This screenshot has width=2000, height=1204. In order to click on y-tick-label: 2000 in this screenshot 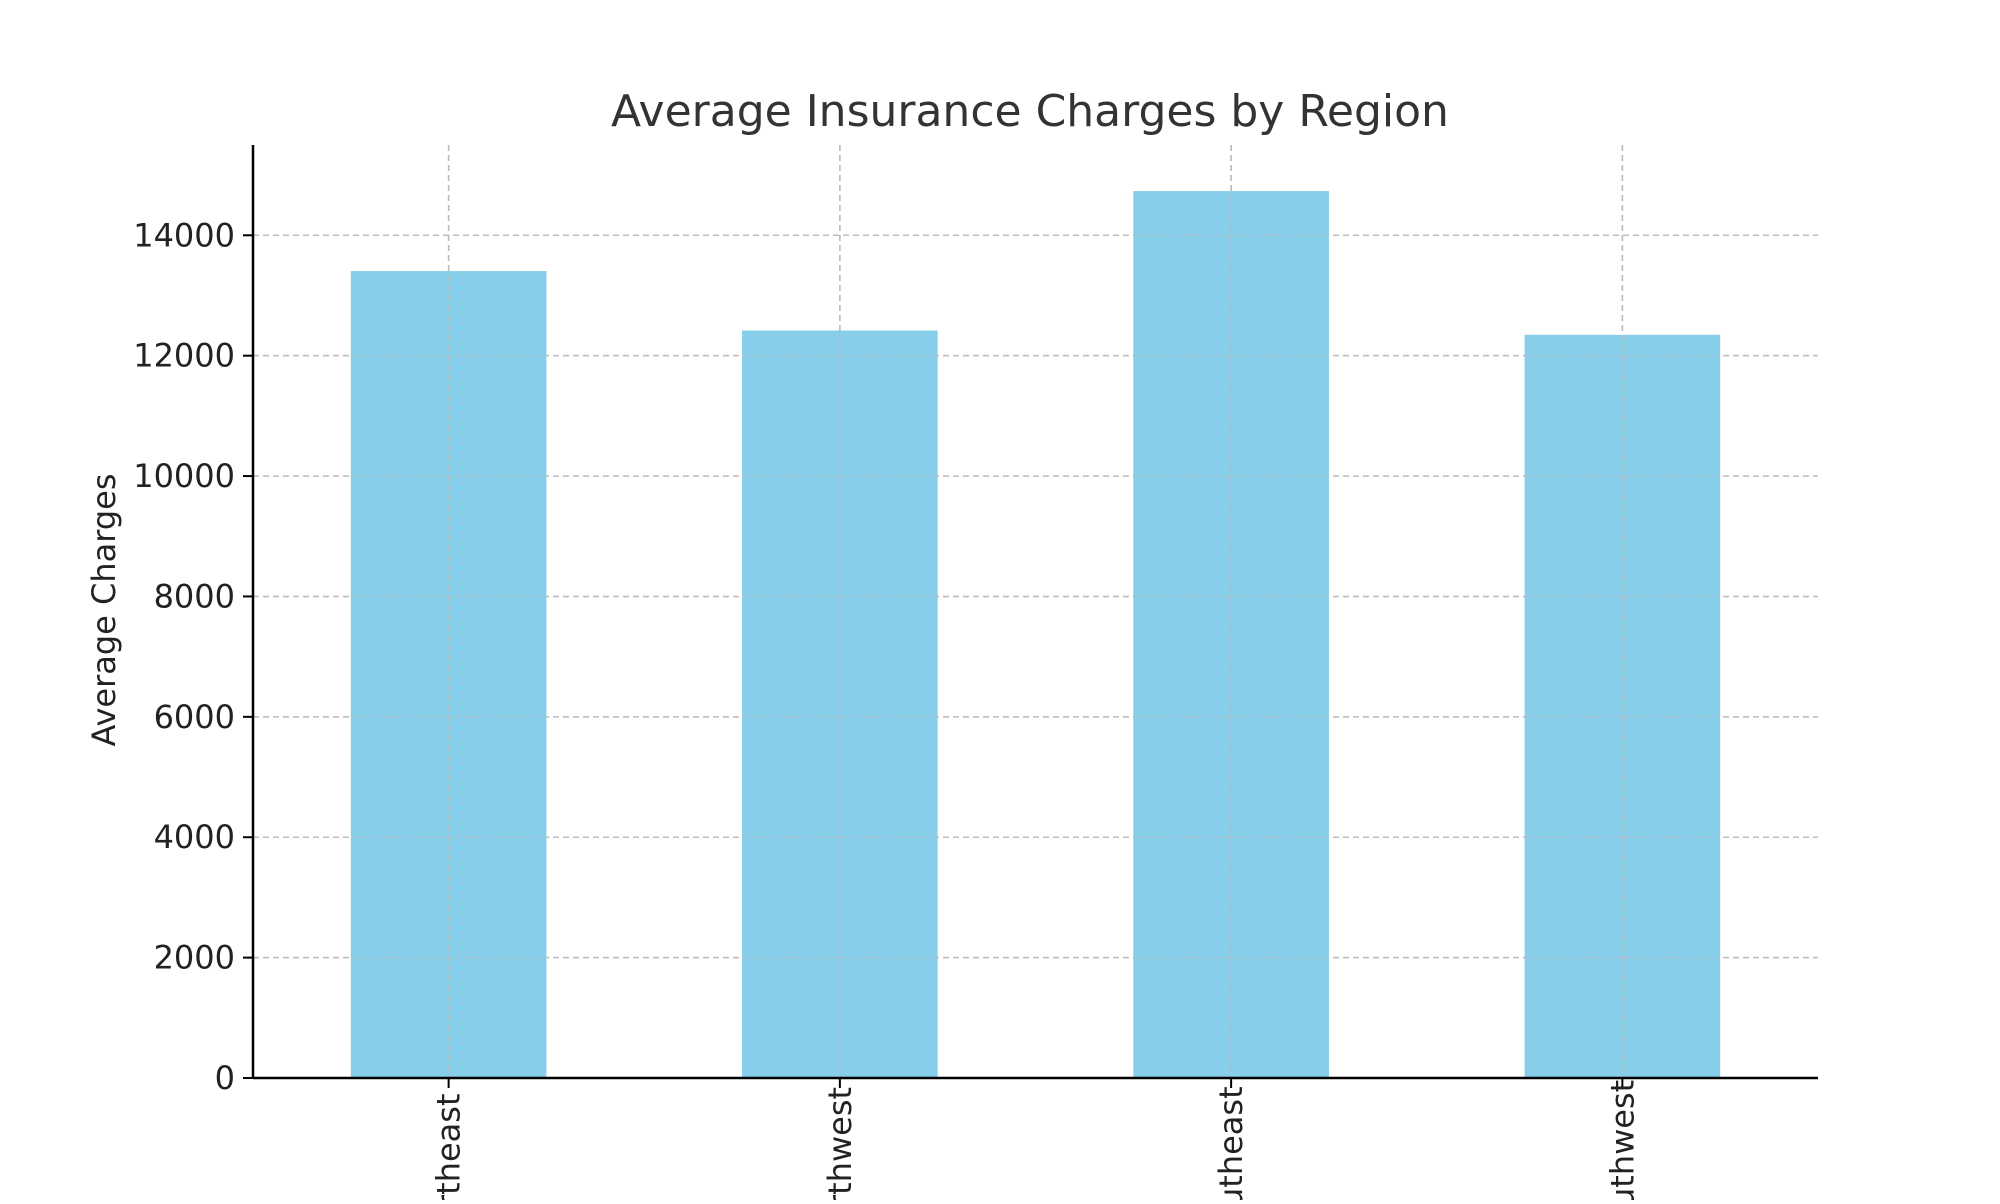, I will do `click(194, 958)`.